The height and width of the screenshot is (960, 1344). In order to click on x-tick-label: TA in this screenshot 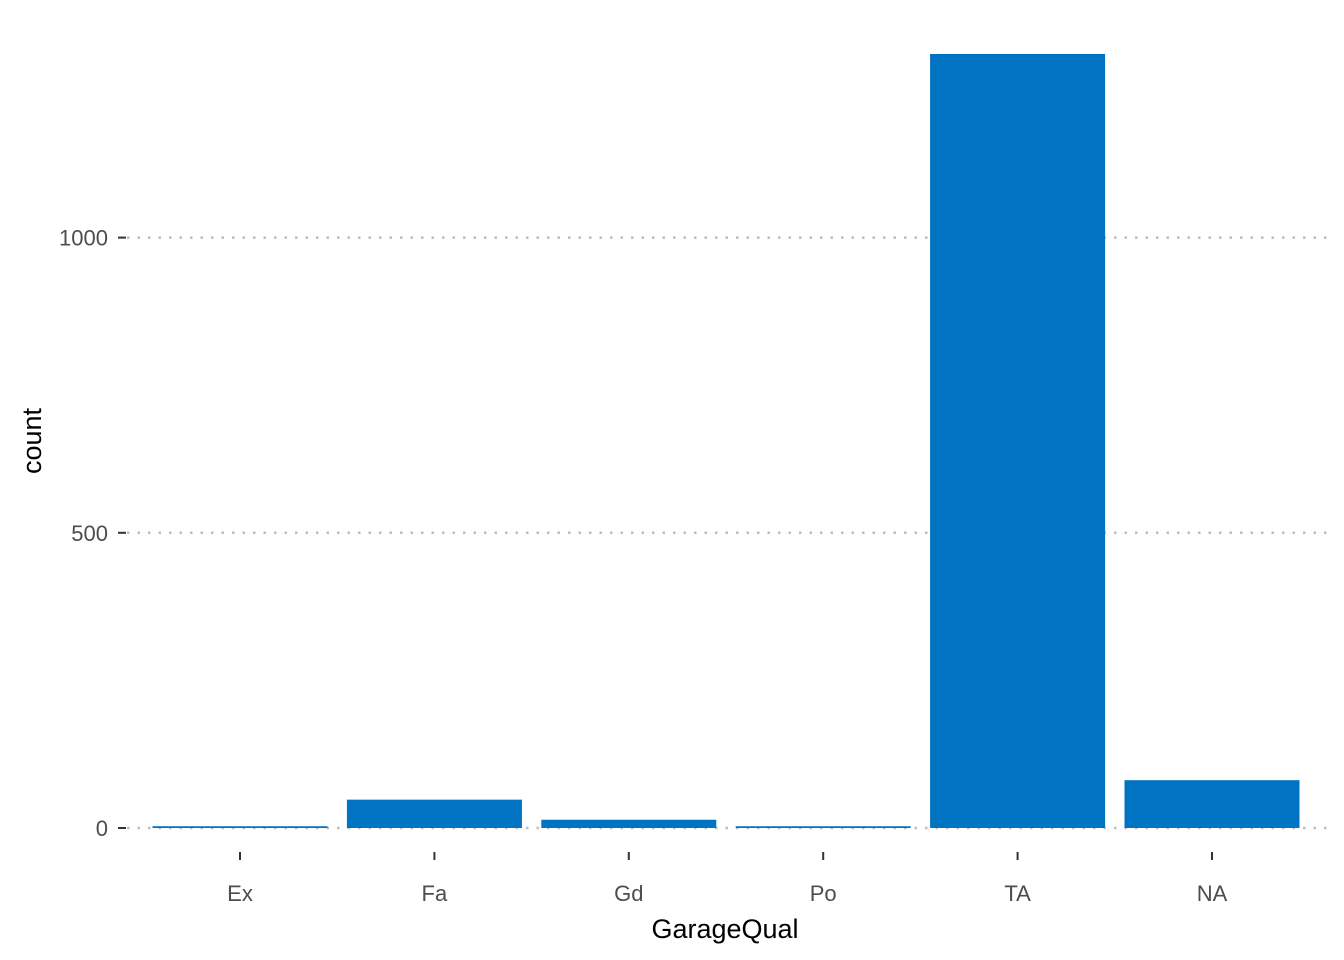, I will do `click(1017, 893)`.